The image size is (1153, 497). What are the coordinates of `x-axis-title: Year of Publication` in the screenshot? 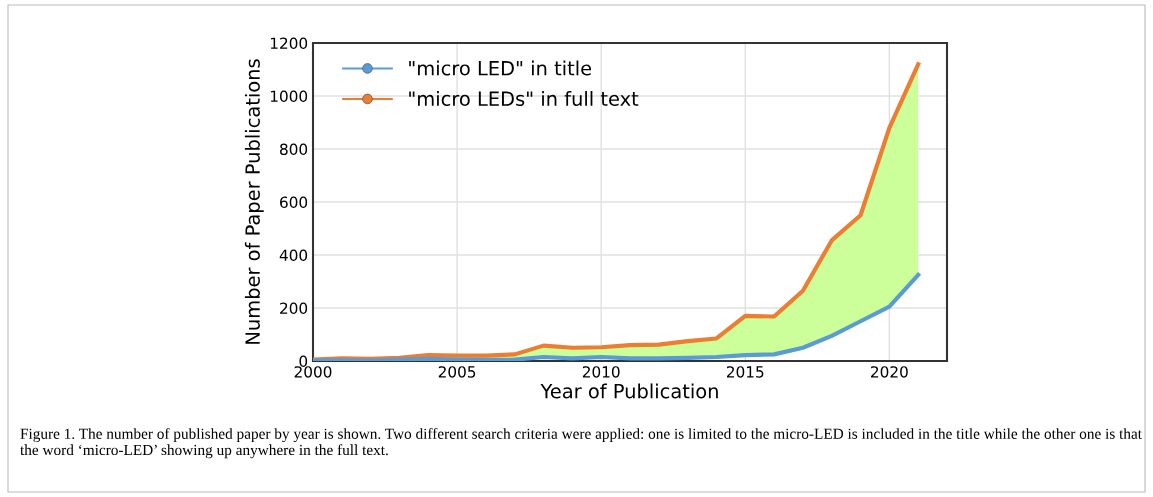 It's located at (629, 391).